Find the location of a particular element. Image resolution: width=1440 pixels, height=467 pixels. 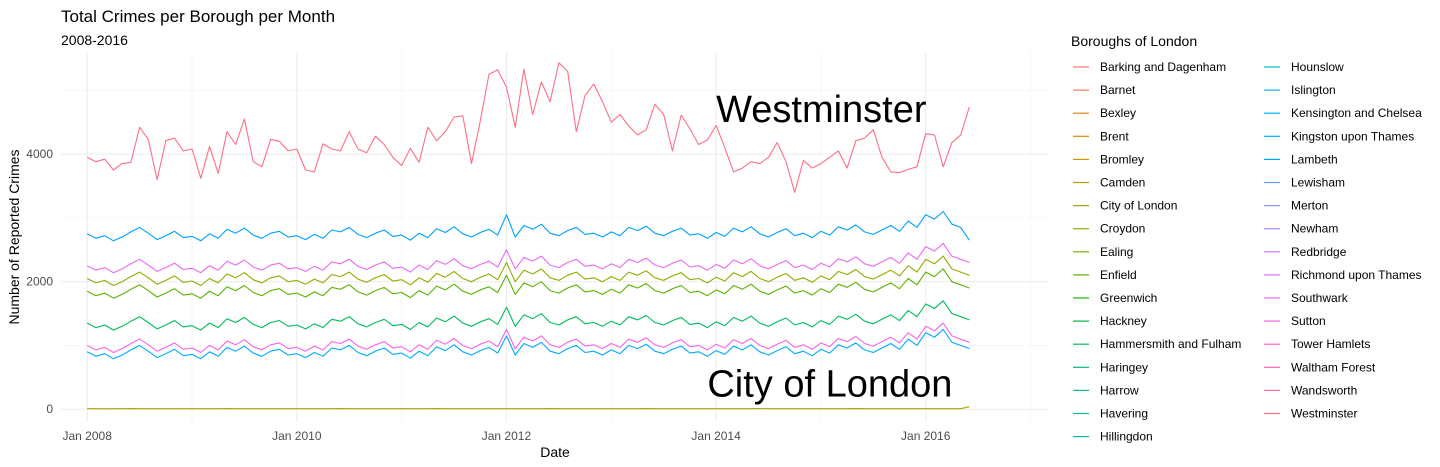

legend-item: Richmond upon Thames is located at coordinates (1343, 275).